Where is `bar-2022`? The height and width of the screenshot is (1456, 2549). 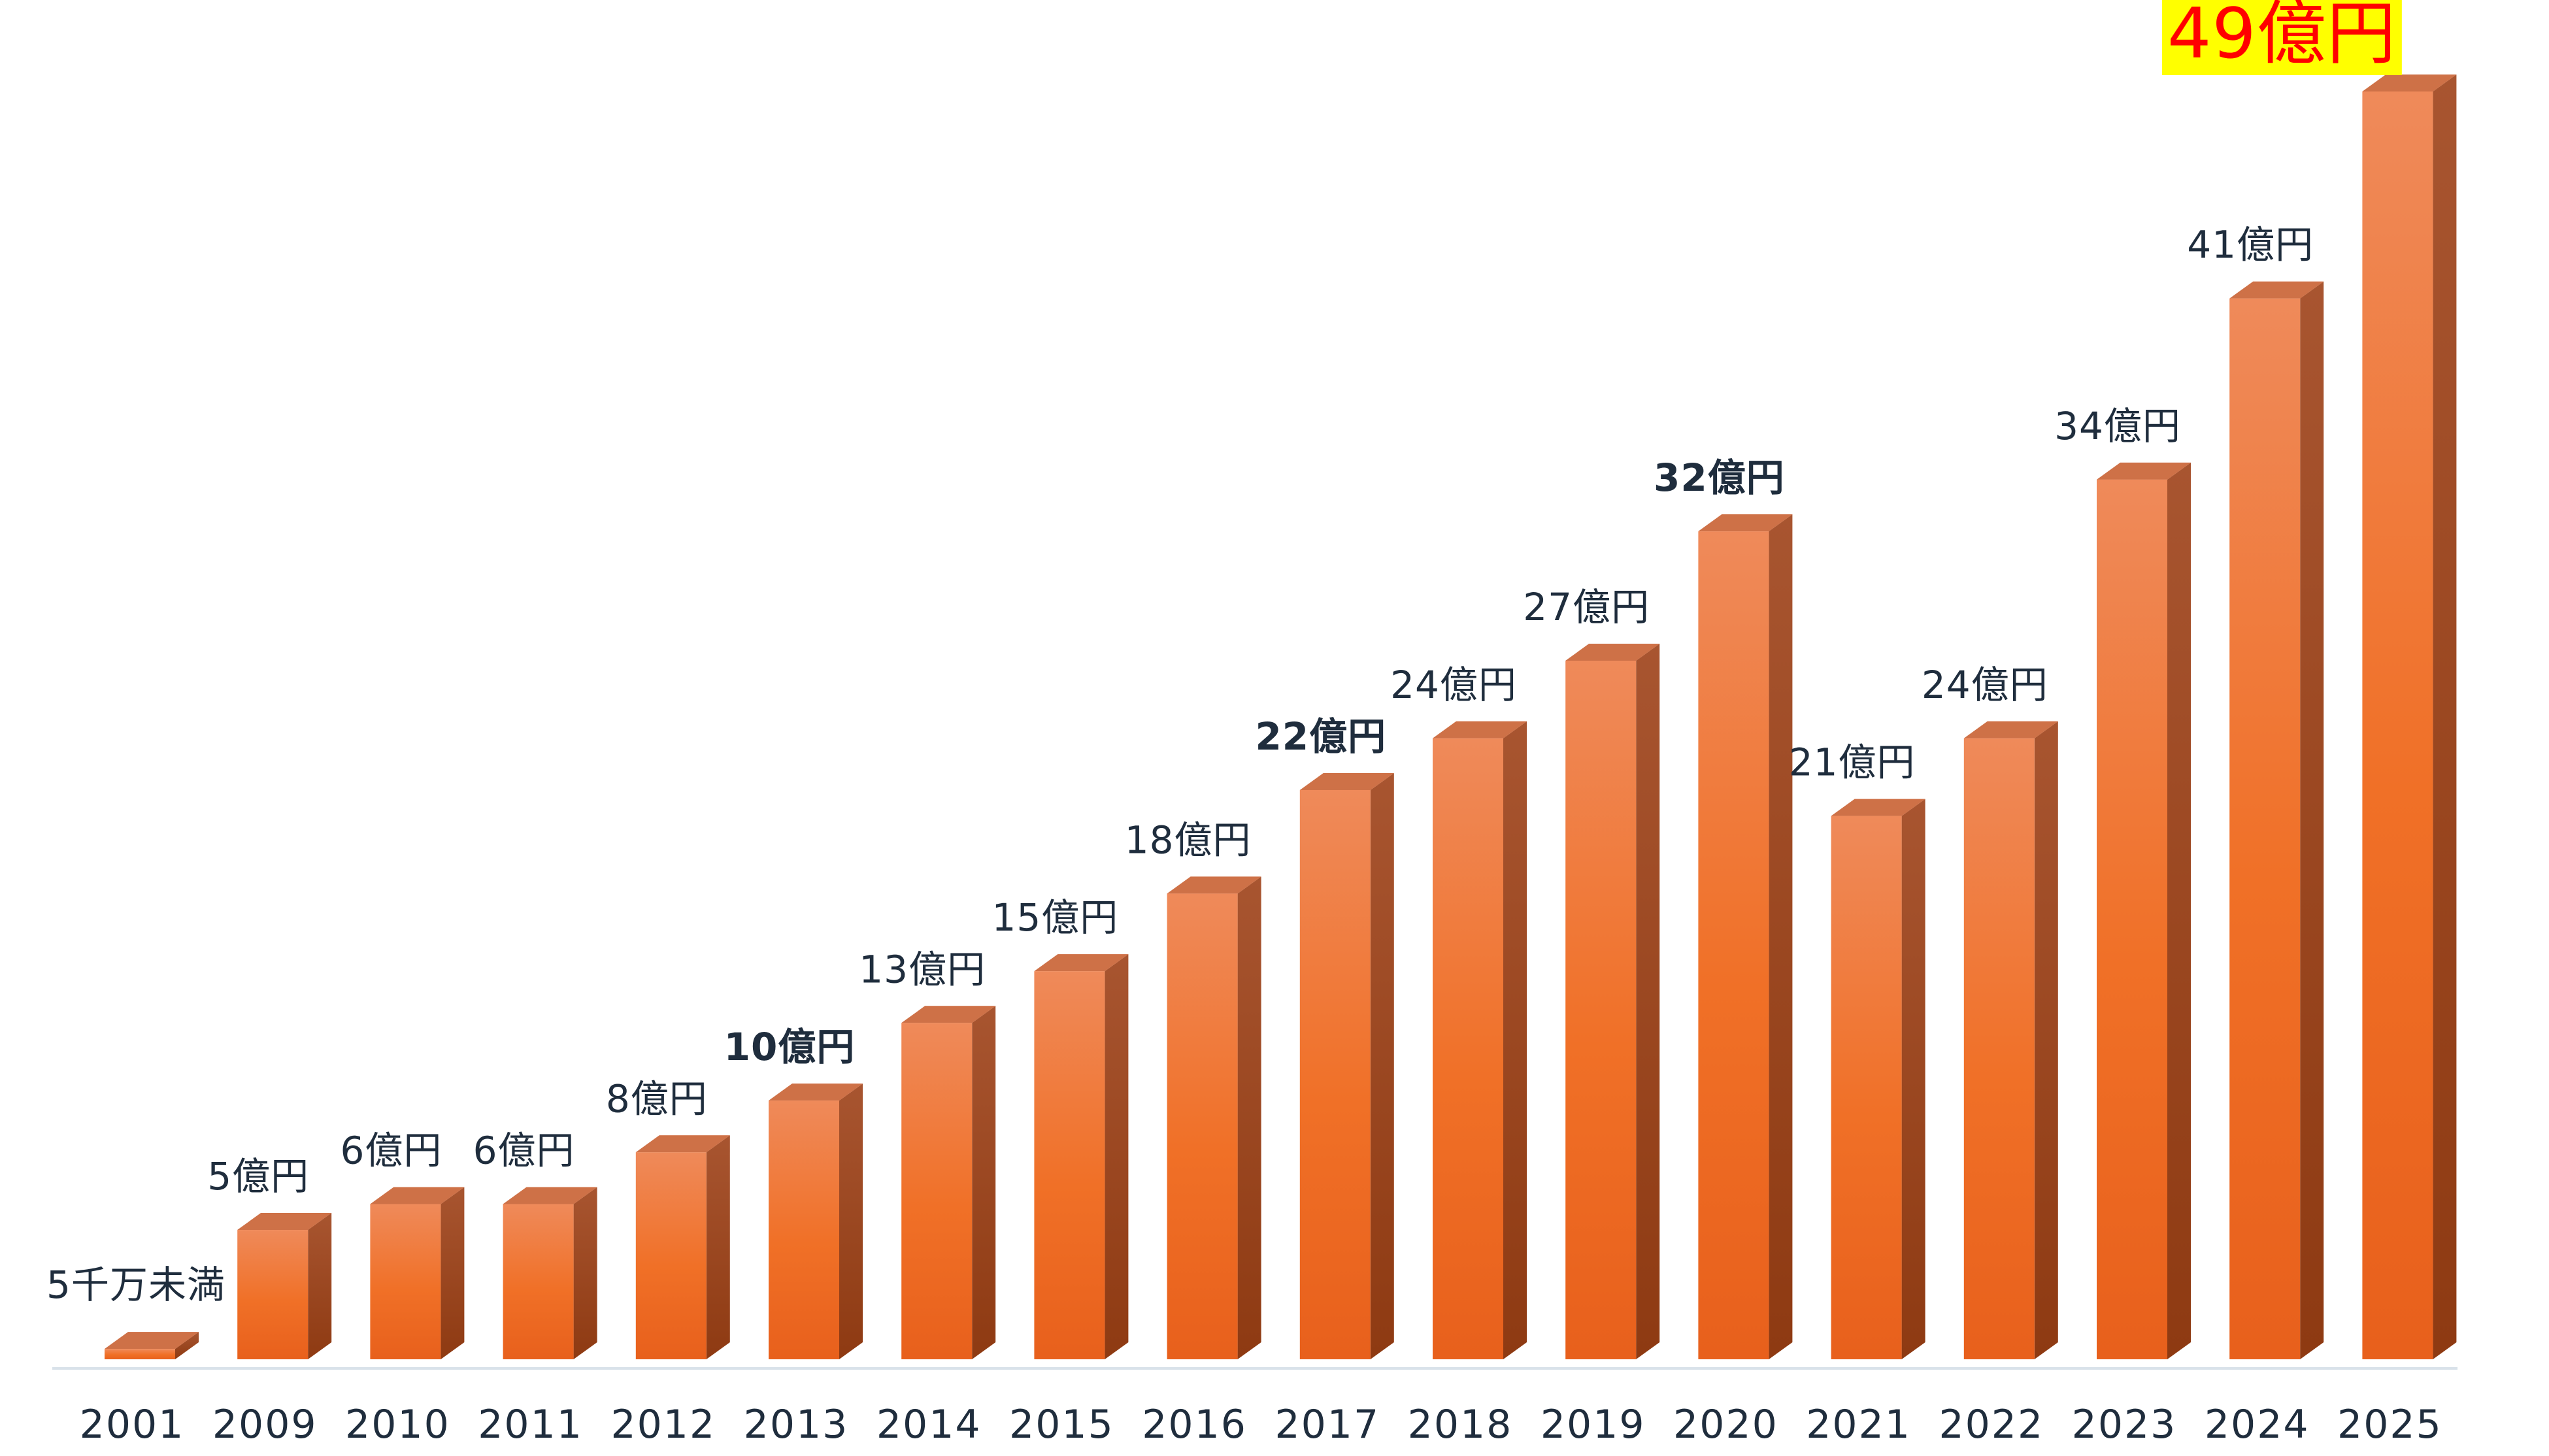 bar-2022 is located at coordinates (2010, 1040).